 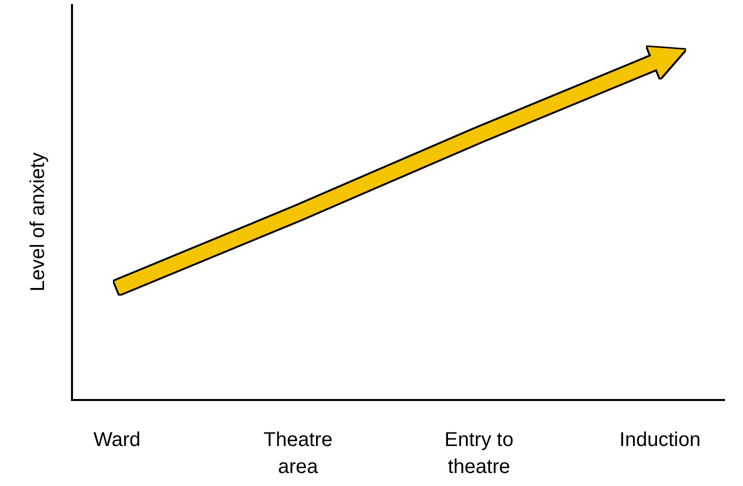 What do you see at coordinates (117, 440) in the screenshot?
I see `x-tick-label: Ward` at bounding box center [117, 440].